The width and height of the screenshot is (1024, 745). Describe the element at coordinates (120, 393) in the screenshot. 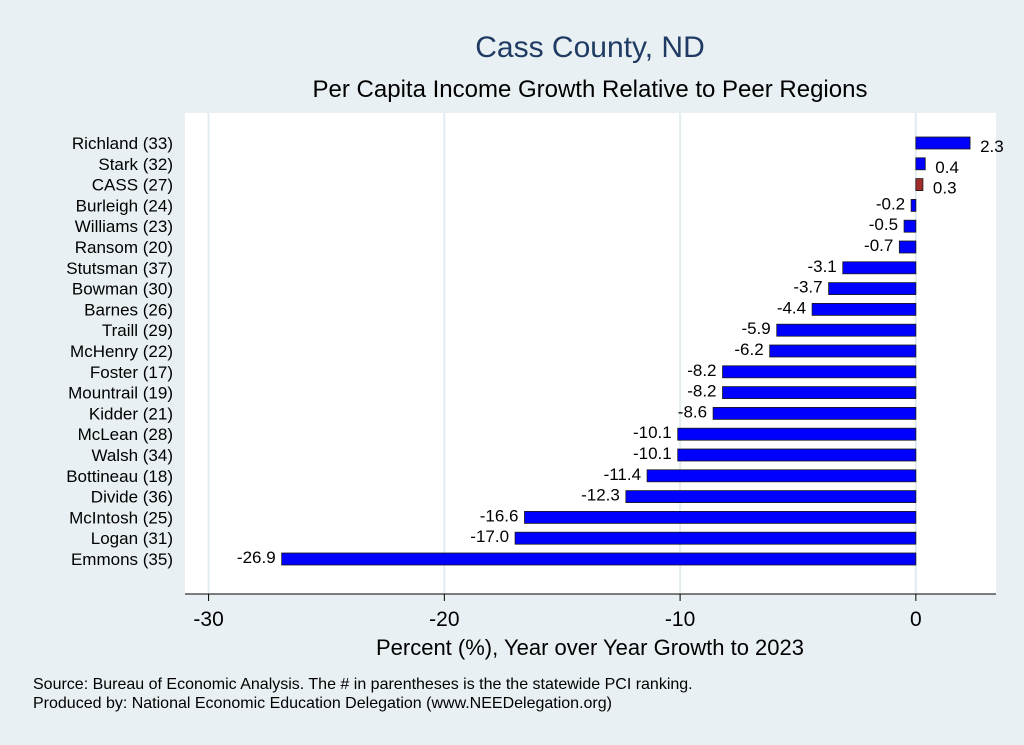

I see `category-label: Mountrail (19)` at that location.